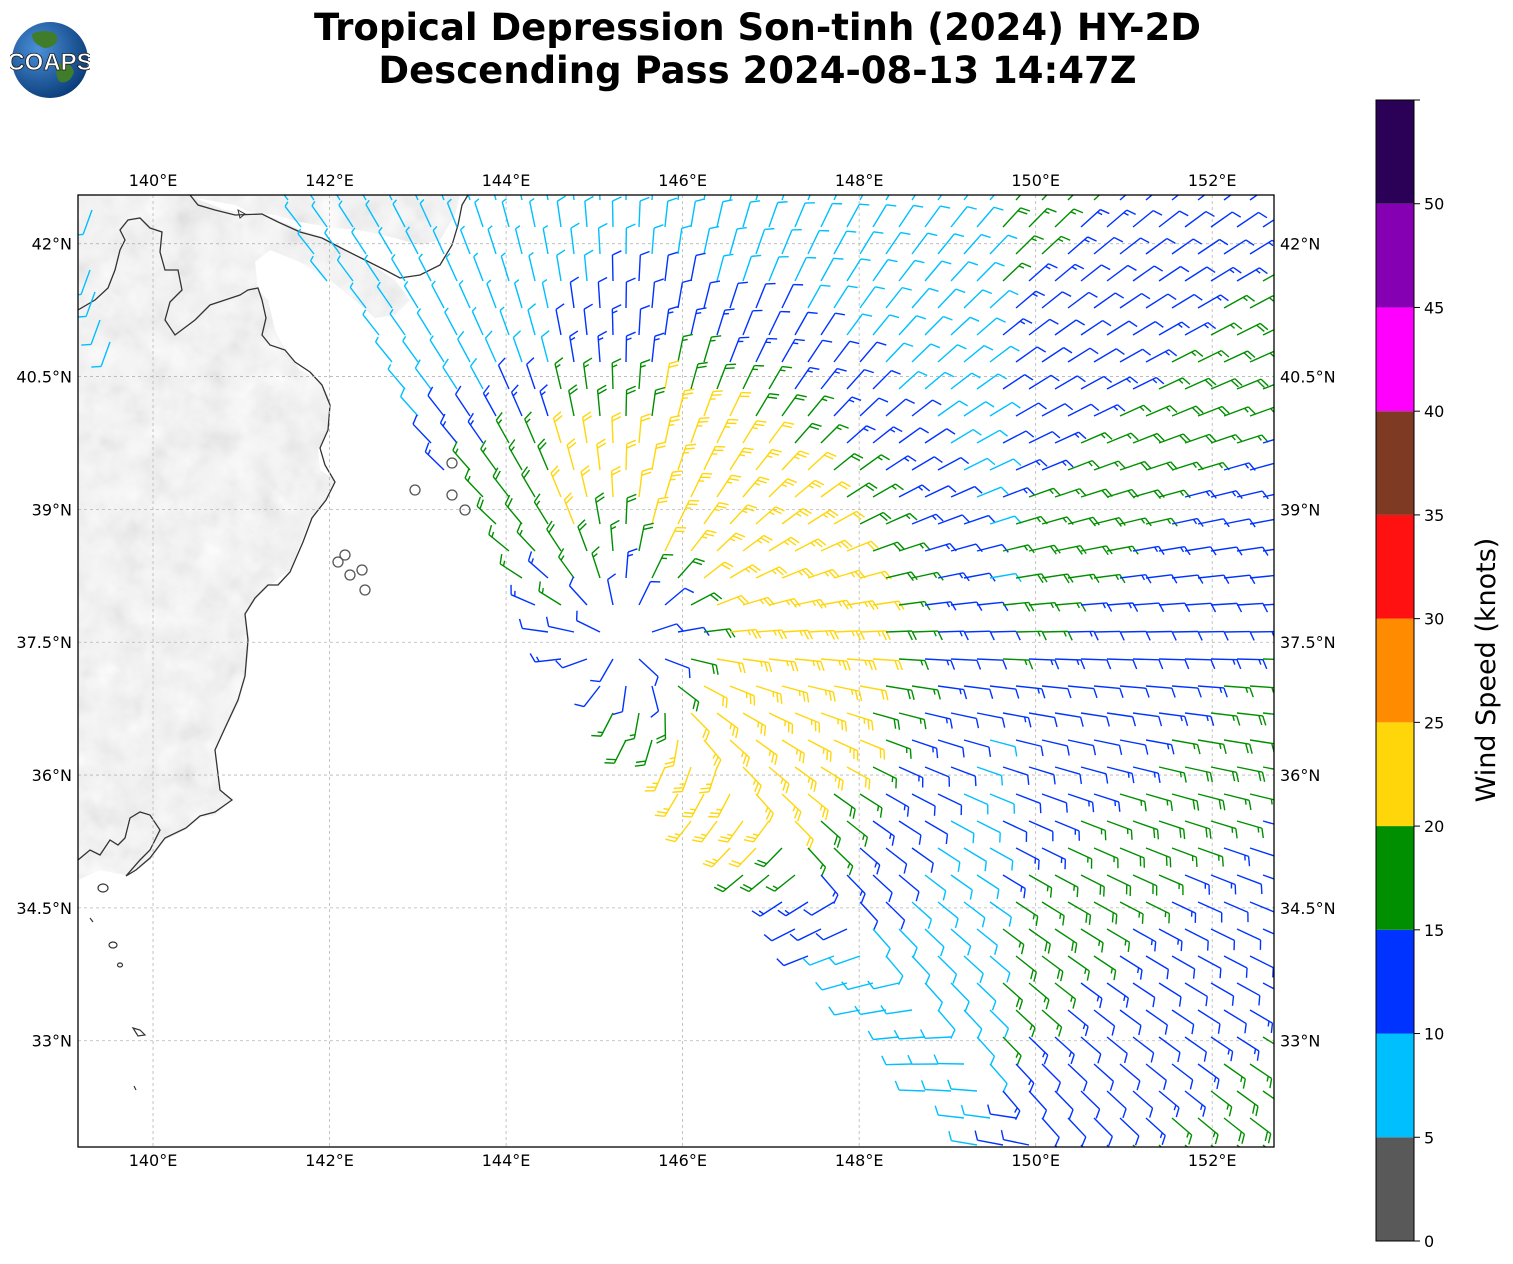 Image resolution: width=1513 pixels, height=1264 pixels. What do you see at coordinates (1395, 1085) in the screenshot?
I see `colorbar-bin` at bounding box center [1395, 1085].